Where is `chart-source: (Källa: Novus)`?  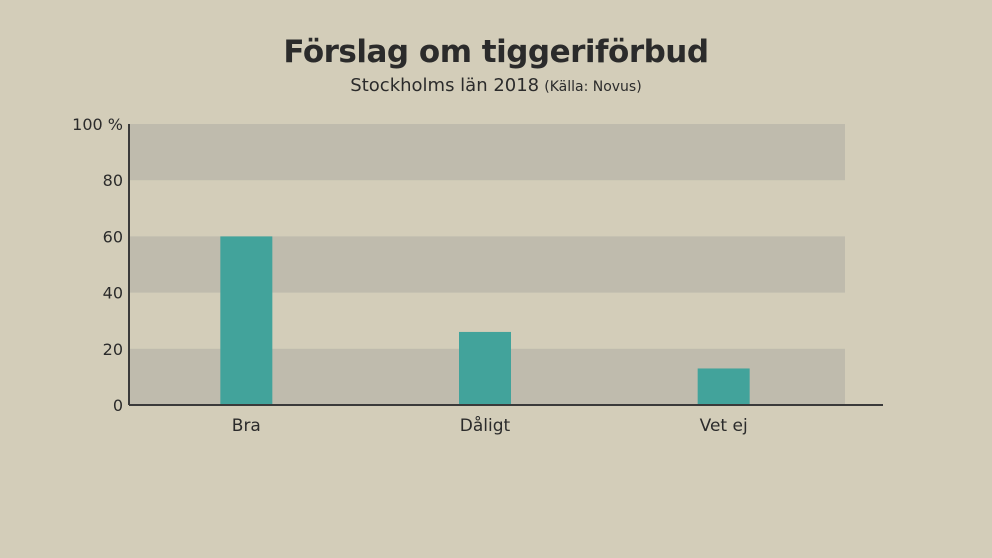
chart-source: (Källa: Novus) is located at coordinates (593, 87).